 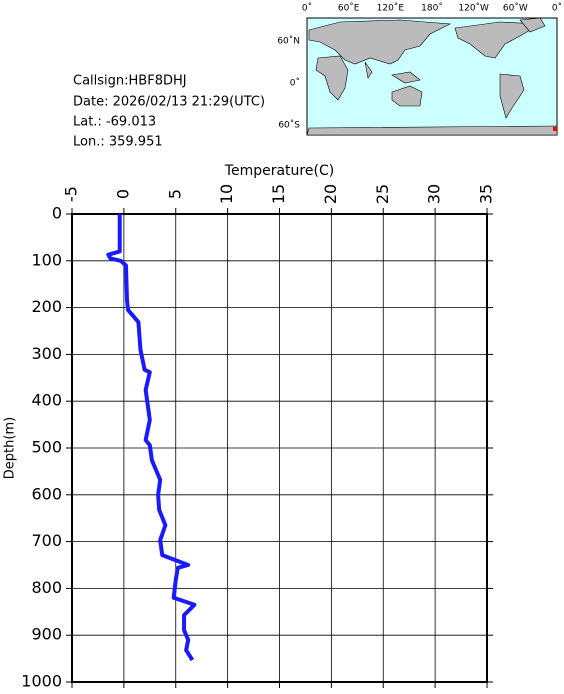 What do you see at coordinates (57, 213) in the screenshot?
I see `y-tick-label: 0` at bounding box center [57, 213].